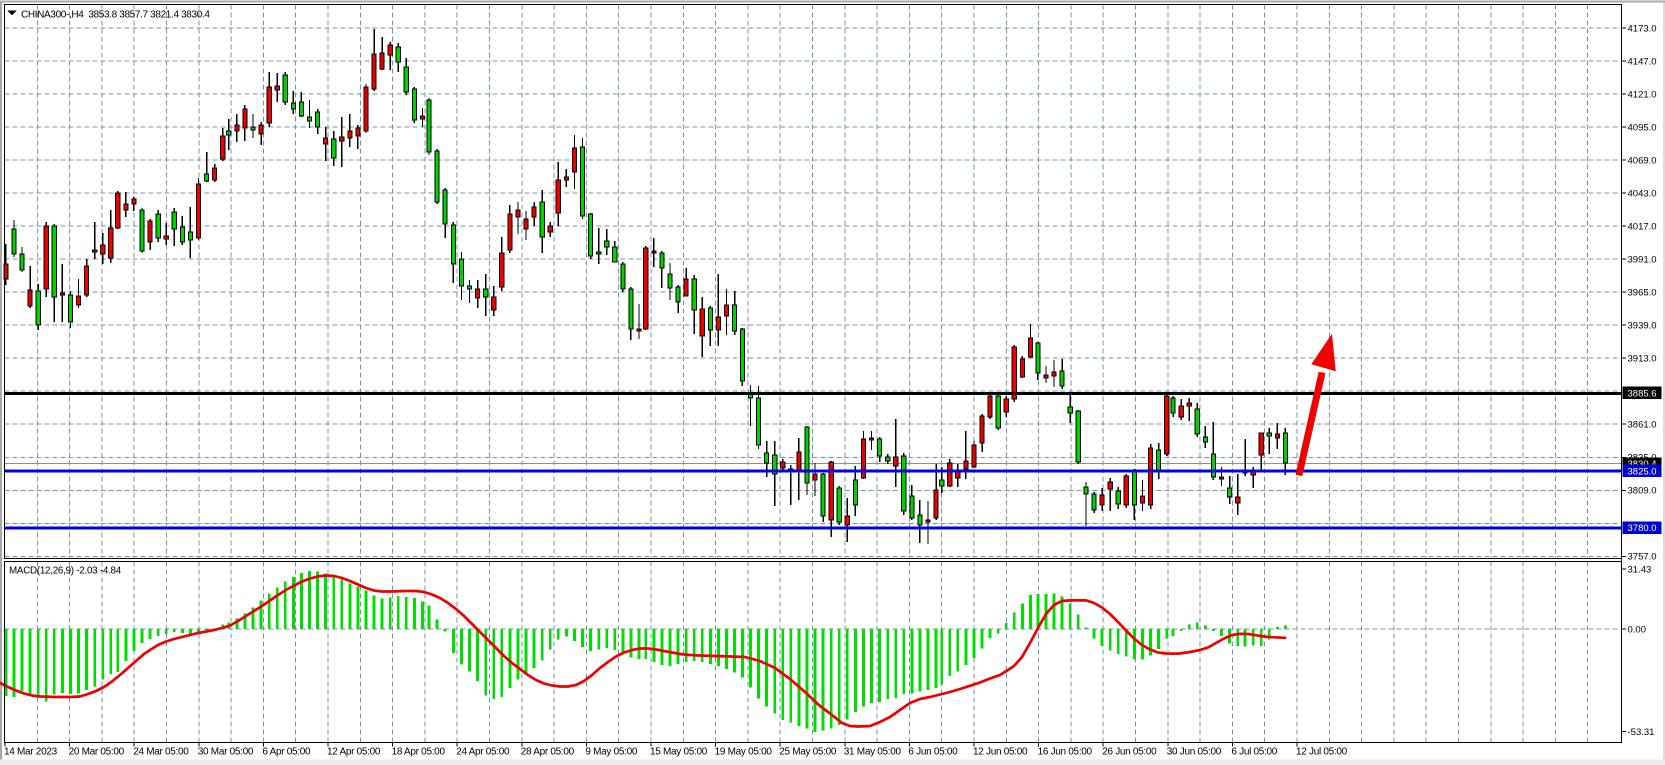 This screenshot has height=765, width=1665. I want to click on svg-text: 3885.6, so click(1642, 393).